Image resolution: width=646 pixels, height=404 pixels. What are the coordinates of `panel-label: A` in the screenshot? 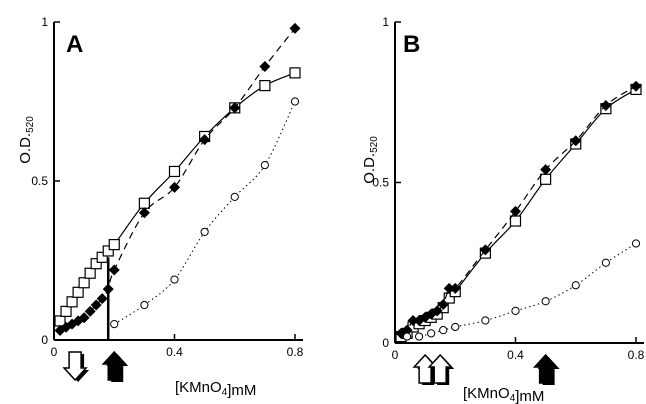 It's located at (74, 44).